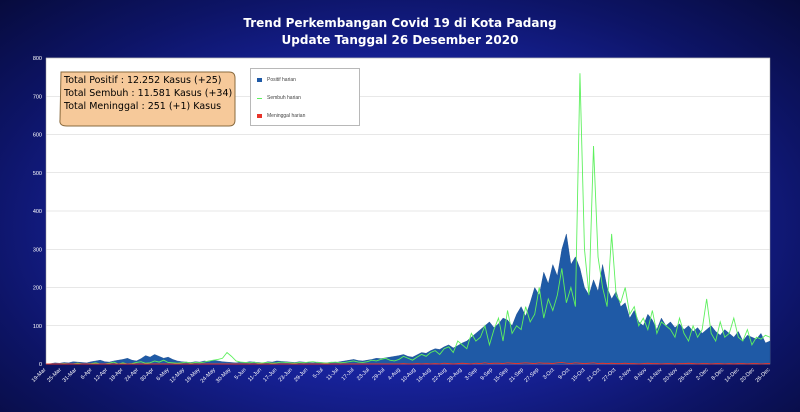 Image resolution: width=800 pixels, height=412 pixels. What do you see at coordinates (318, 373) in the screenshot?
I see `x-tick-label: 5-Jul` at bounding box center [318, 373].